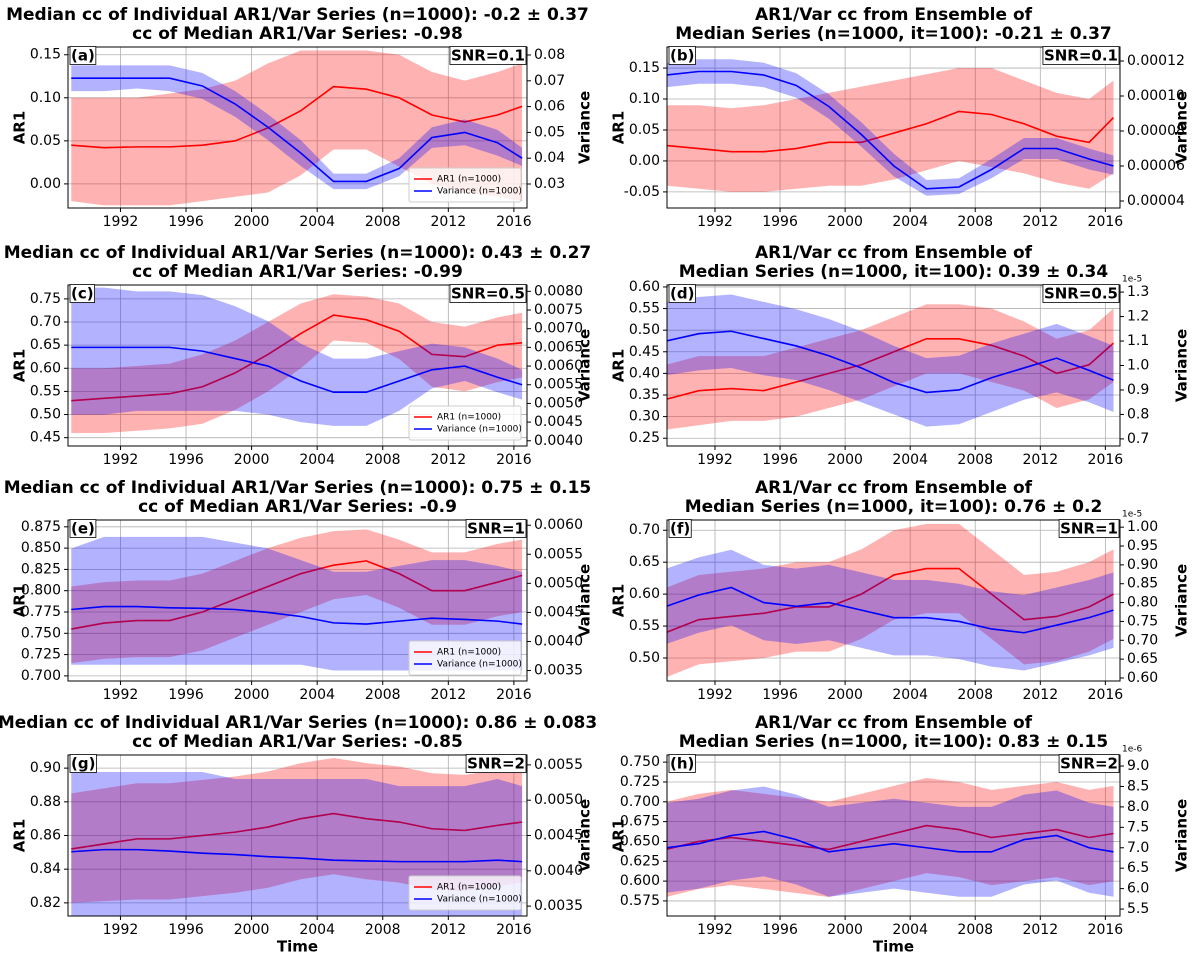 This screenshot has width=1198, height=954. Describe the element at coordinates (549, 81) in the screenshot. I see `y2-tick-label: 0.07` at that location.